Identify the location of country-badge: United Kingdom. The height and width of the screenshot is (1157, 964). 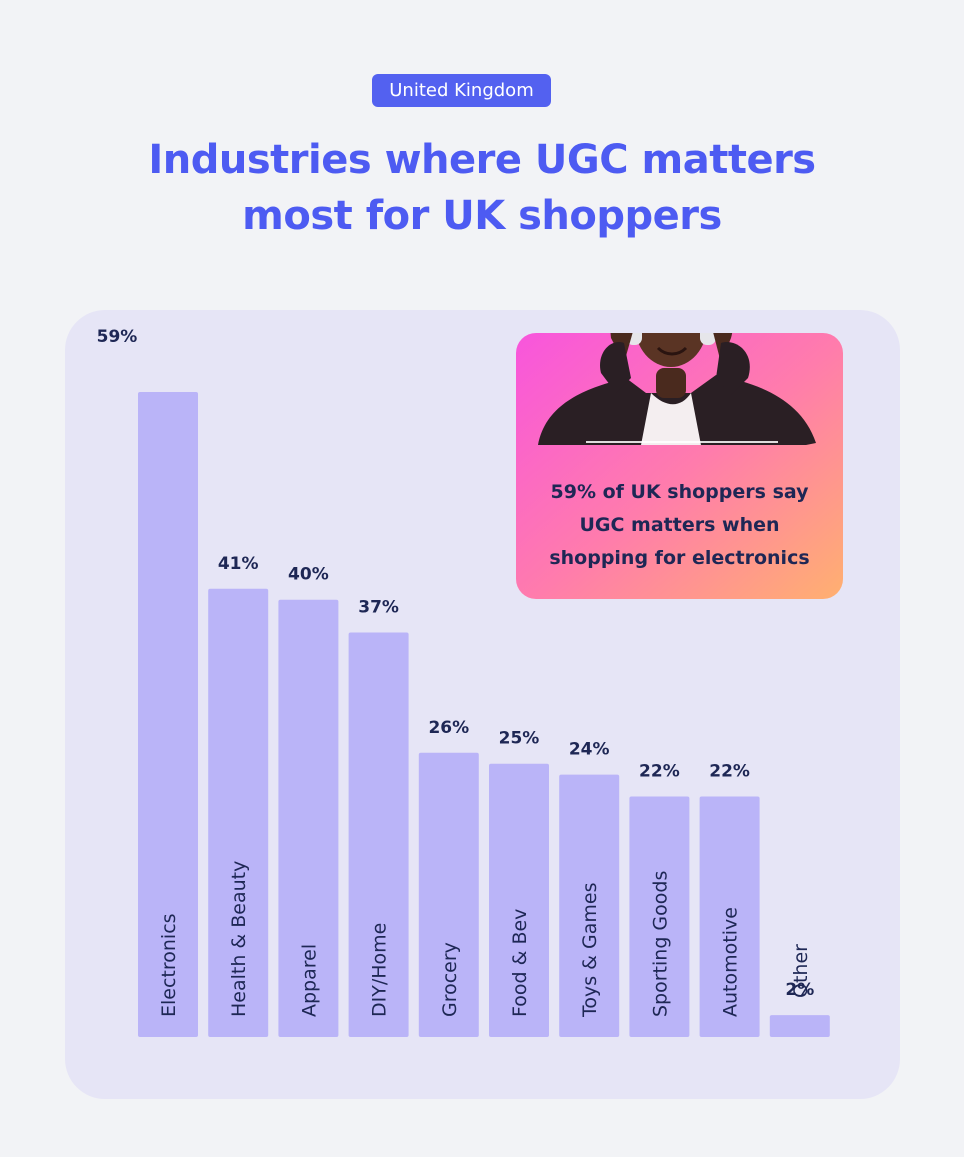
(461, 90).